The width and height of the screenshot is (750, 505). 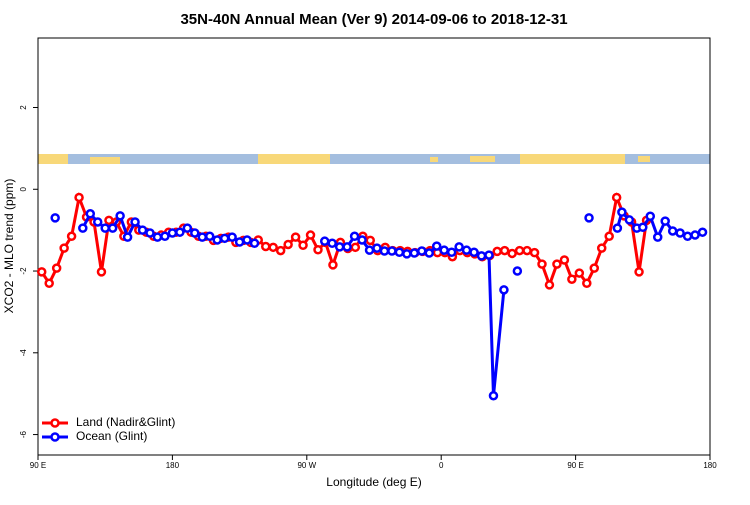 What do you see at coordinates (111, 436) in the screenshot?
I see `legend-label: Ocean (Glint)` at bounding box center [111, 436].